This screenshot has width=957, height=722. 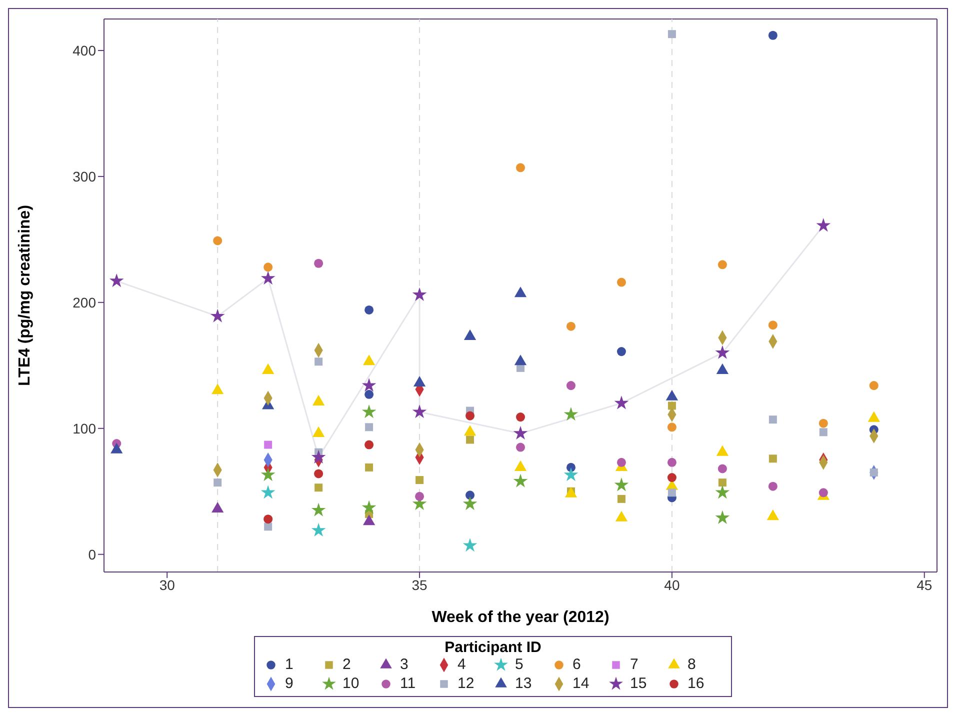 I want to click on legend-label: 9, so click(x=289, y=683).